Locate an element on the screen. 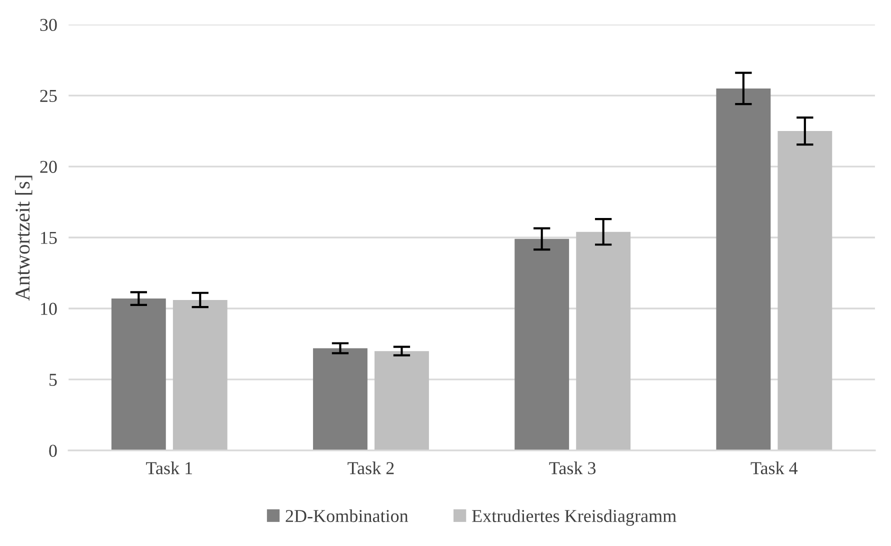 This screenshot has width=891, height=546. legend-label: 2D-Kombination is located at coordinates (347, 515).